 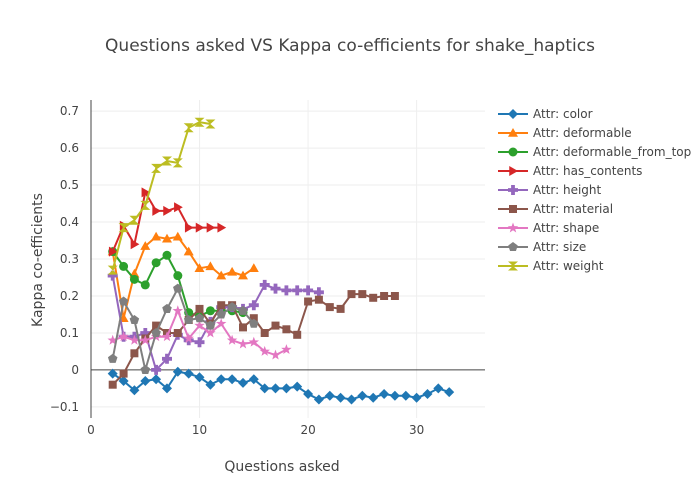 I want to click on legend-item: Attr: weight, so click(x=551, y=266).